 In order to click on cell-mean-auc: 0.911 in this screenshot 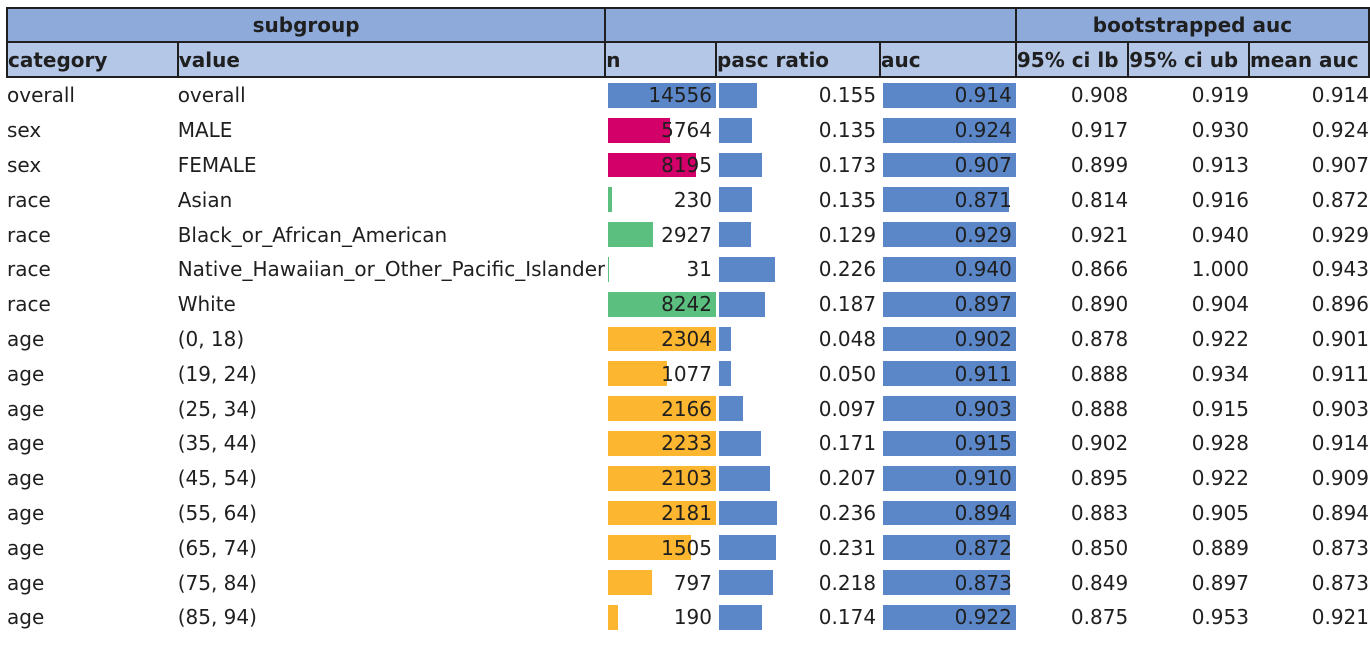, I will do `click(1340, 373)`.